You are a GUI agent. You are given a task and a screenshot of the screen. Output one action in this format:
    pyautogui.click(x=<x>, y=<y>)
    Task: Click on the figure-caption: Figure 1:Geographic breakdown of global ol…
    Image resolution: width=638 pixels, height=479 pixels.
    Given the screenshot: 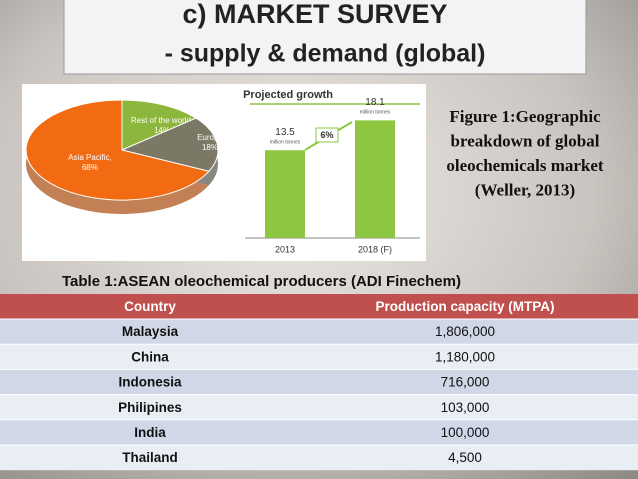 What is the action you would take?
    pyautogui.click(x=525, y=153)
    